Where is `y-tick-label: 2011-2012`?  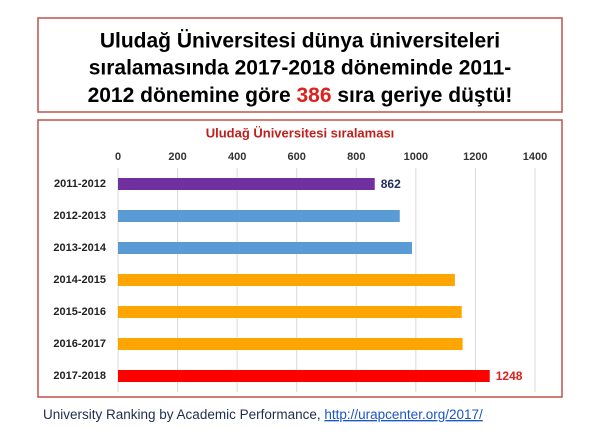 y-tick-label: 2011-2012 is located at coordinates (80, 184).